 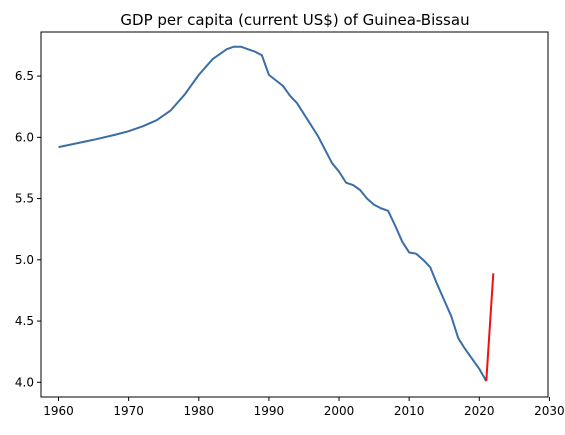 I want to click on y-tick-label: 6.5, so click(x=24, y=76).